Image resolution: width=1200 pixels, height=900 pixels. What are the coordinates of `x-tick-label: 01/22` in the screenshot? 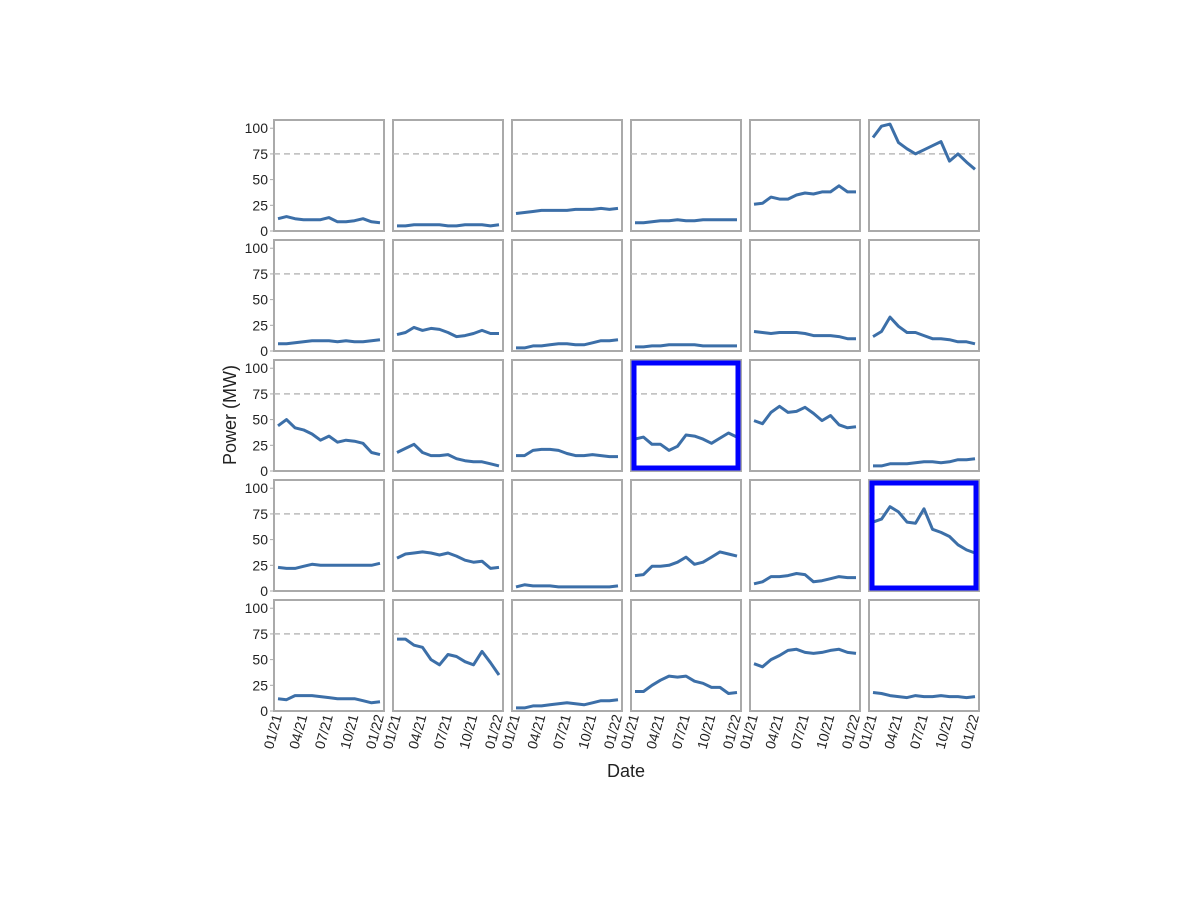 It's located at (969, 731).